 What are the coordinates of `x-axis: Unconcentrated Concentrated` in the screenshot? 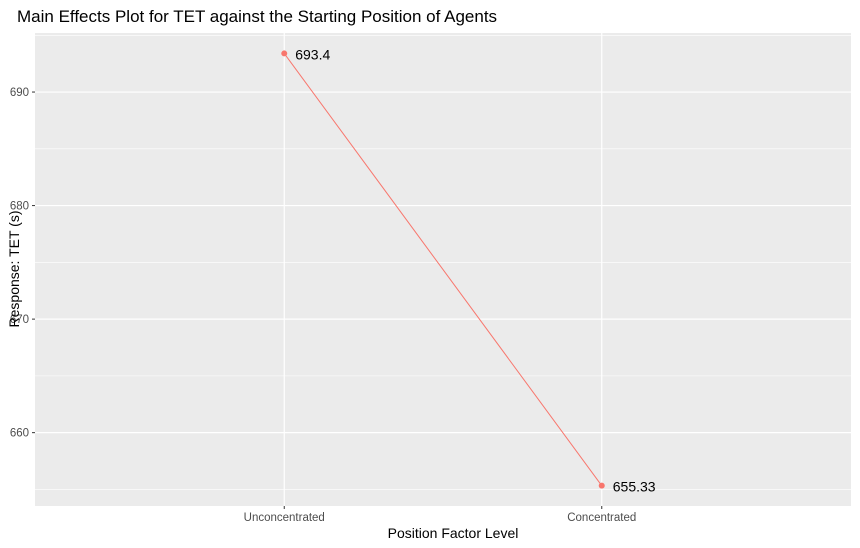 It's located at (440, 515).